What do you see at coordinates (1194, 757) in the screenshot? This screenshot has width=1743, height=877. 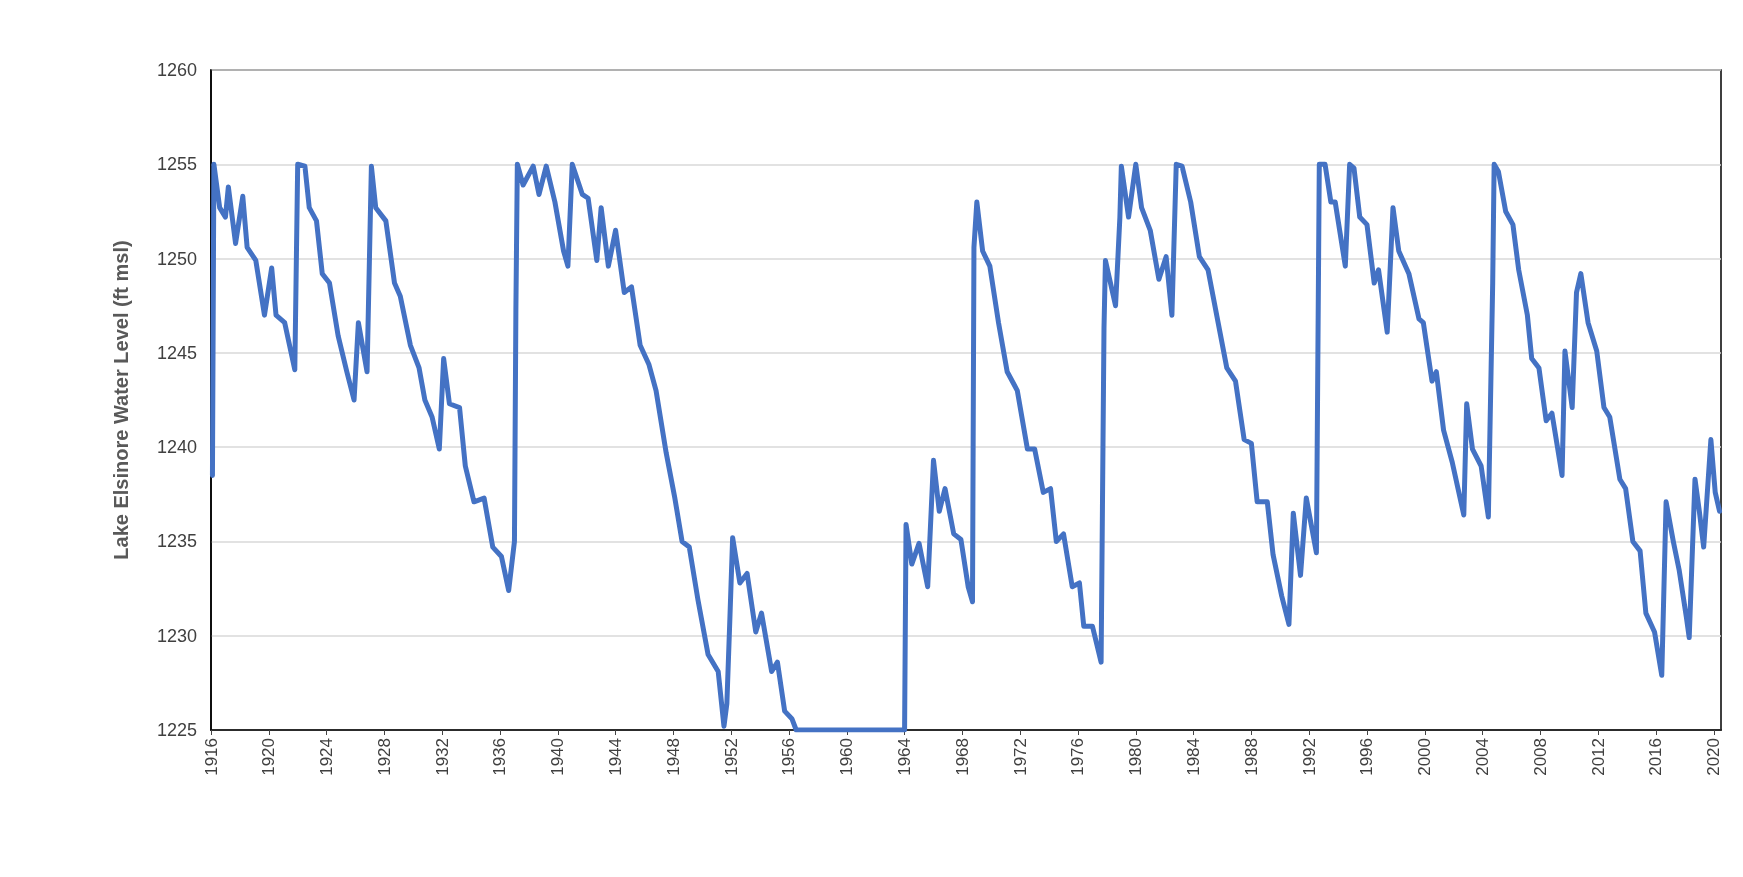 I see `x-tick-label: 1984` at bounding box center [1194, 757].